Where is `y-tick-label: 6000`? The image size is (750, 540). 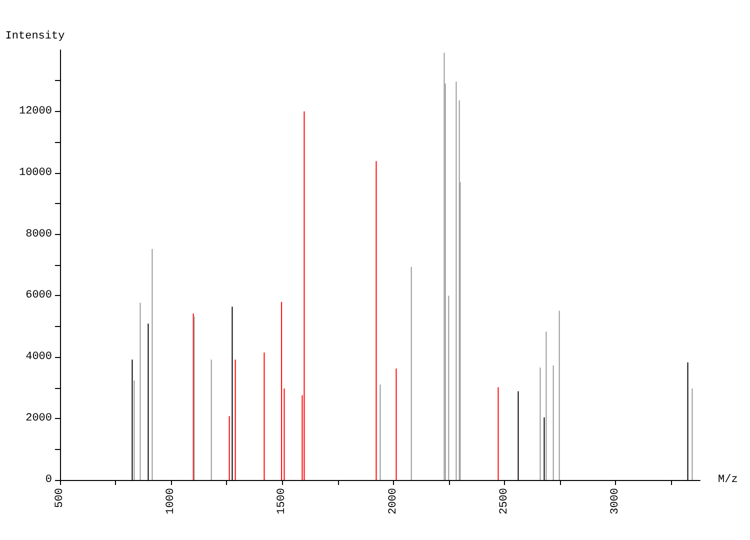
y-tick-label: 6000 is located at coordinates (39, 296).